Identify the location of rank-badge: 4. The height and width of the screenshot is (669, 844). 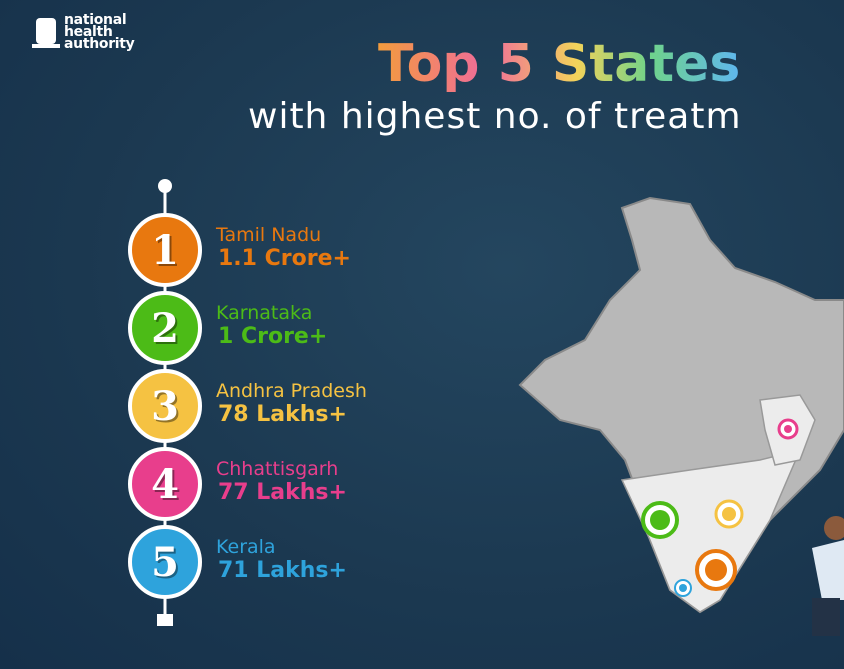
(165, 484).